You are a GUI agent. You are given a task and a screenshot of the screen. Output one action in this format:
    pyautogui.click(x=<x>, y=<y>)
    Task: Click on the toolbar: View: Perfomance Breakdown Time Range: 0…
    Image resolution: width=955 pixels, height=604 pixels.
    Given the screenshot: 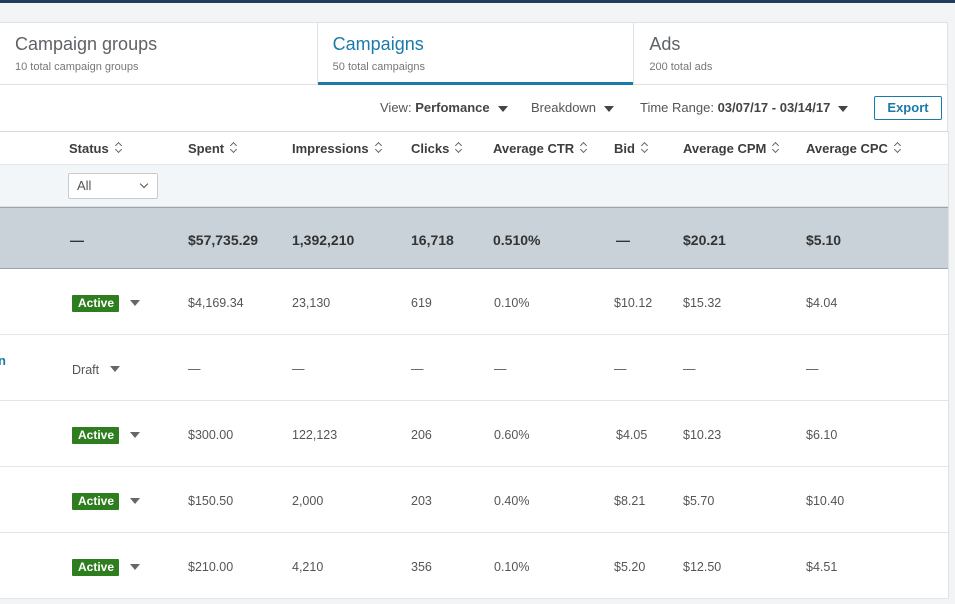 What is the action you would take?
    pyautogui.click(x=474, y=108)
    